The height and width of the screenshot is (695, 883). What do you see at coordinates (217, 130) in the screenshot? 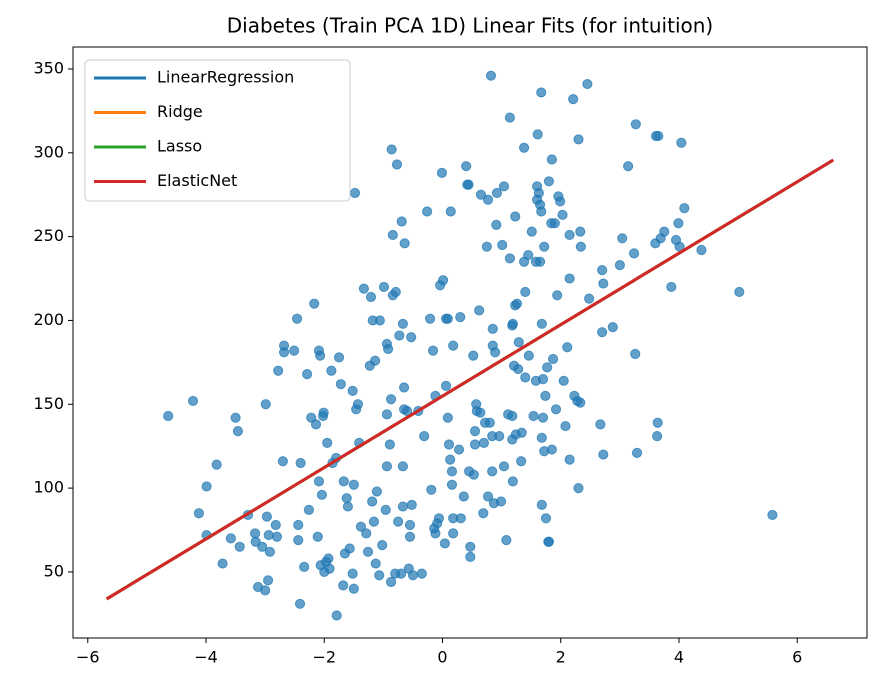
I see `legend-box` at bounding box center [217, 130].